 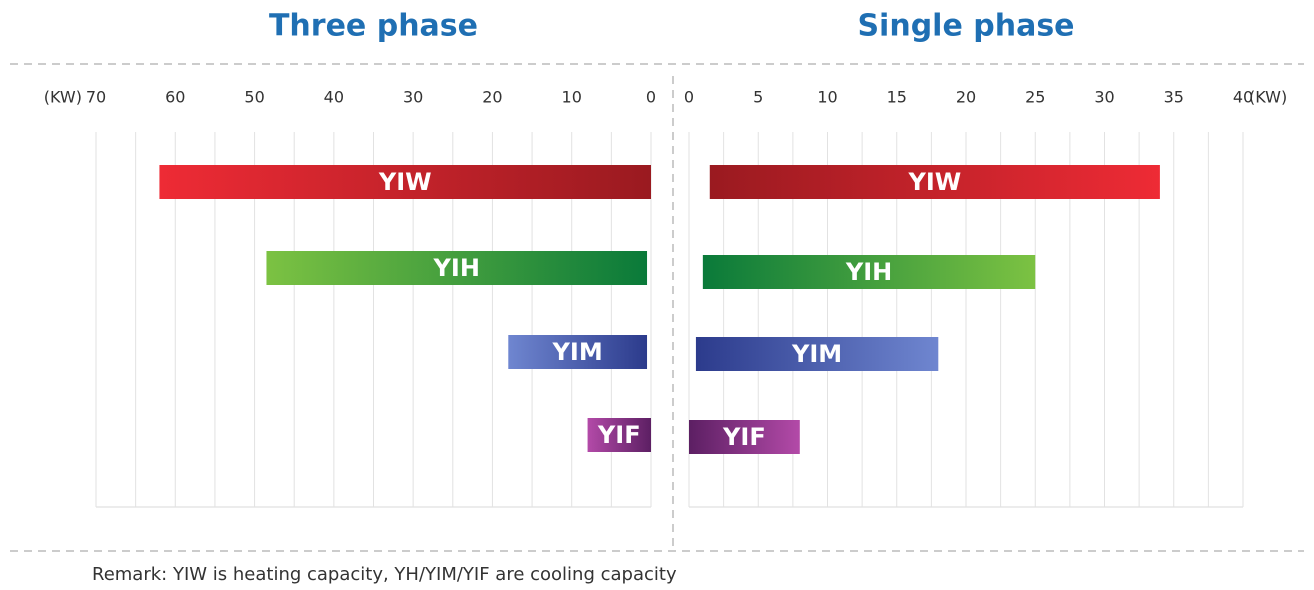 I want to click on x-tick-label: 5, so click(x=758, y=97).